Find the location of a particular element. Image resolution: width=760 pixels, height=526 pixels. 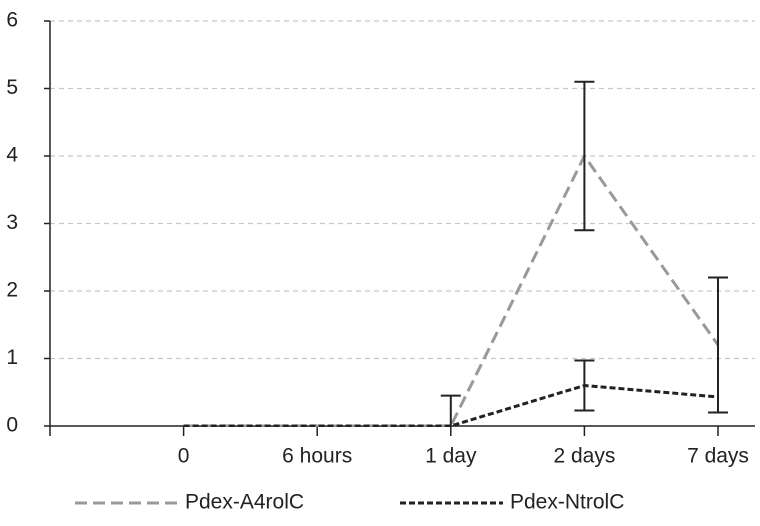

y-tick-label: 5 is located at coordinates (12, 87).